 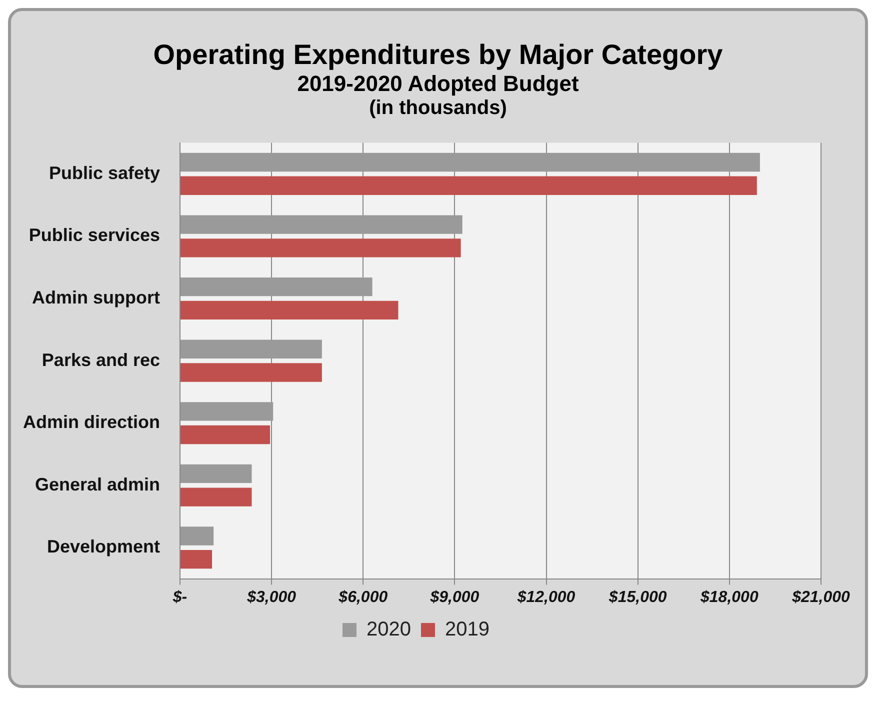 What do you see at coordinates (97, 484) in the screenshot?
I see `y-tick-label: General admin` at bounding box center [97, 484].